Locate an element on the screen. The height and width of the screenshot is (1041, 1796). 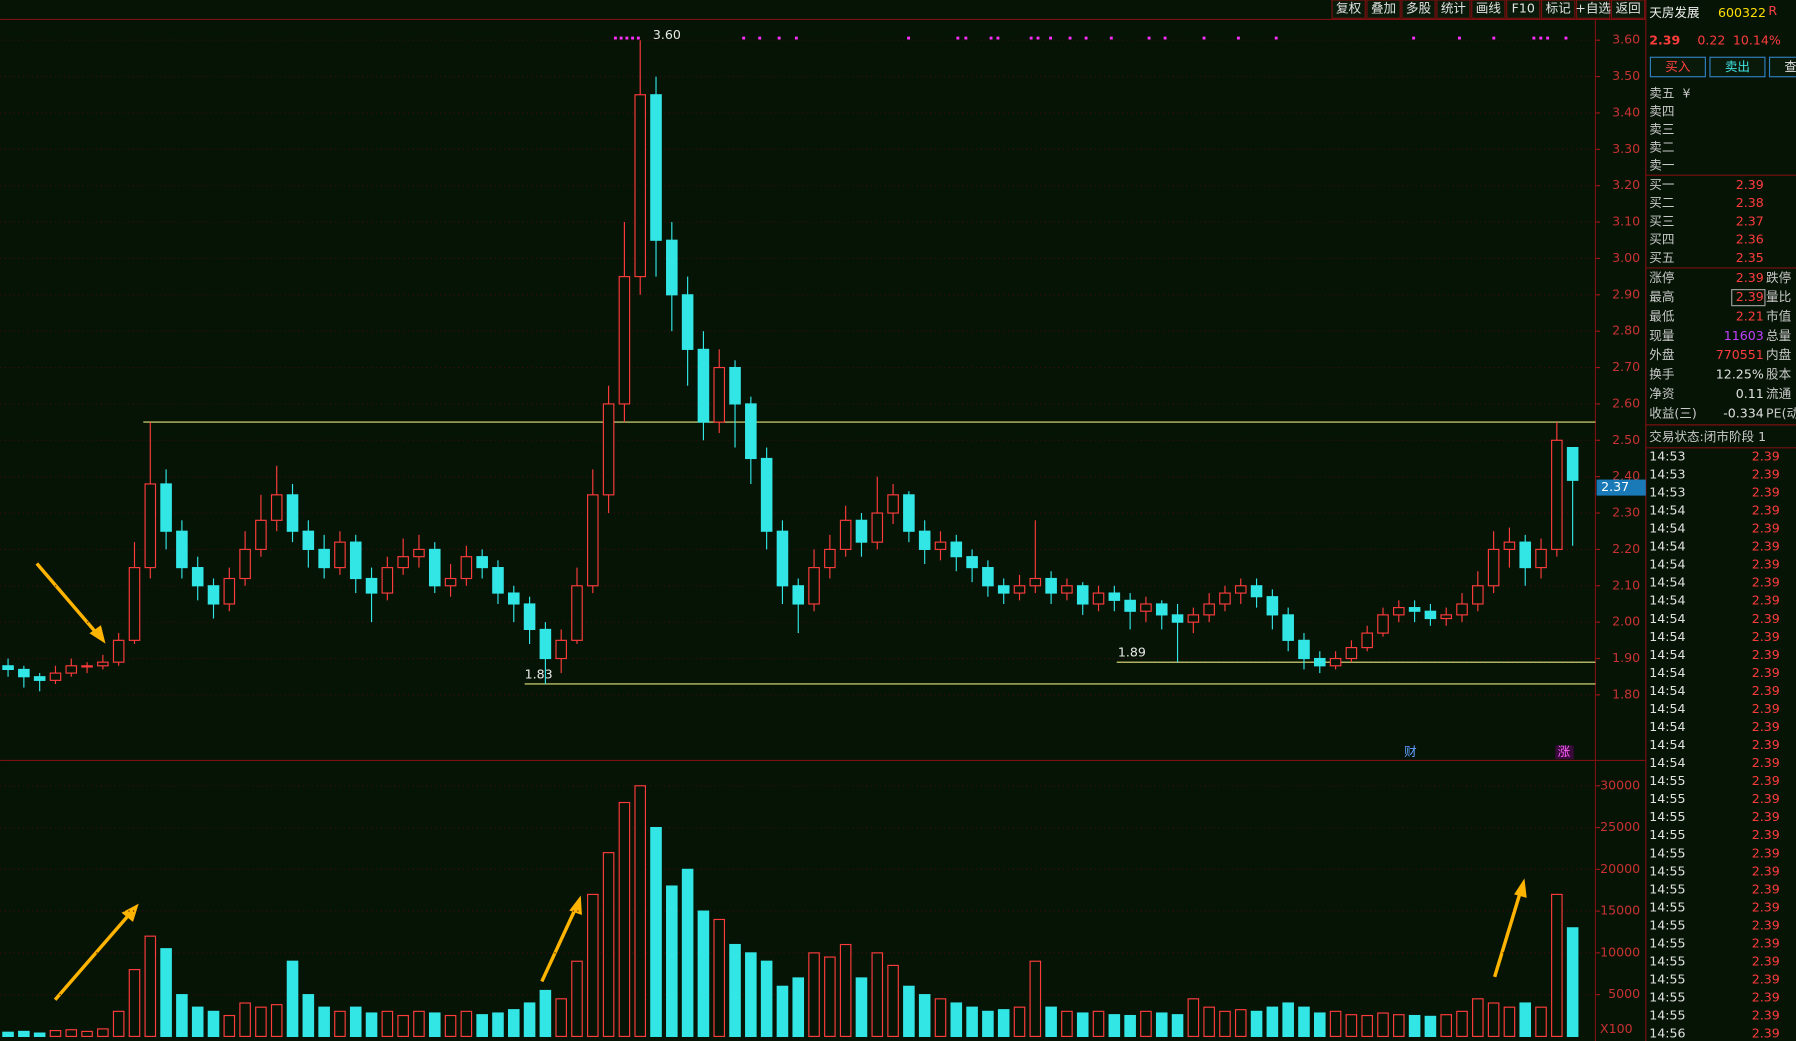
y-tick-label: 3.50 is located at coordinates (1626, 75).